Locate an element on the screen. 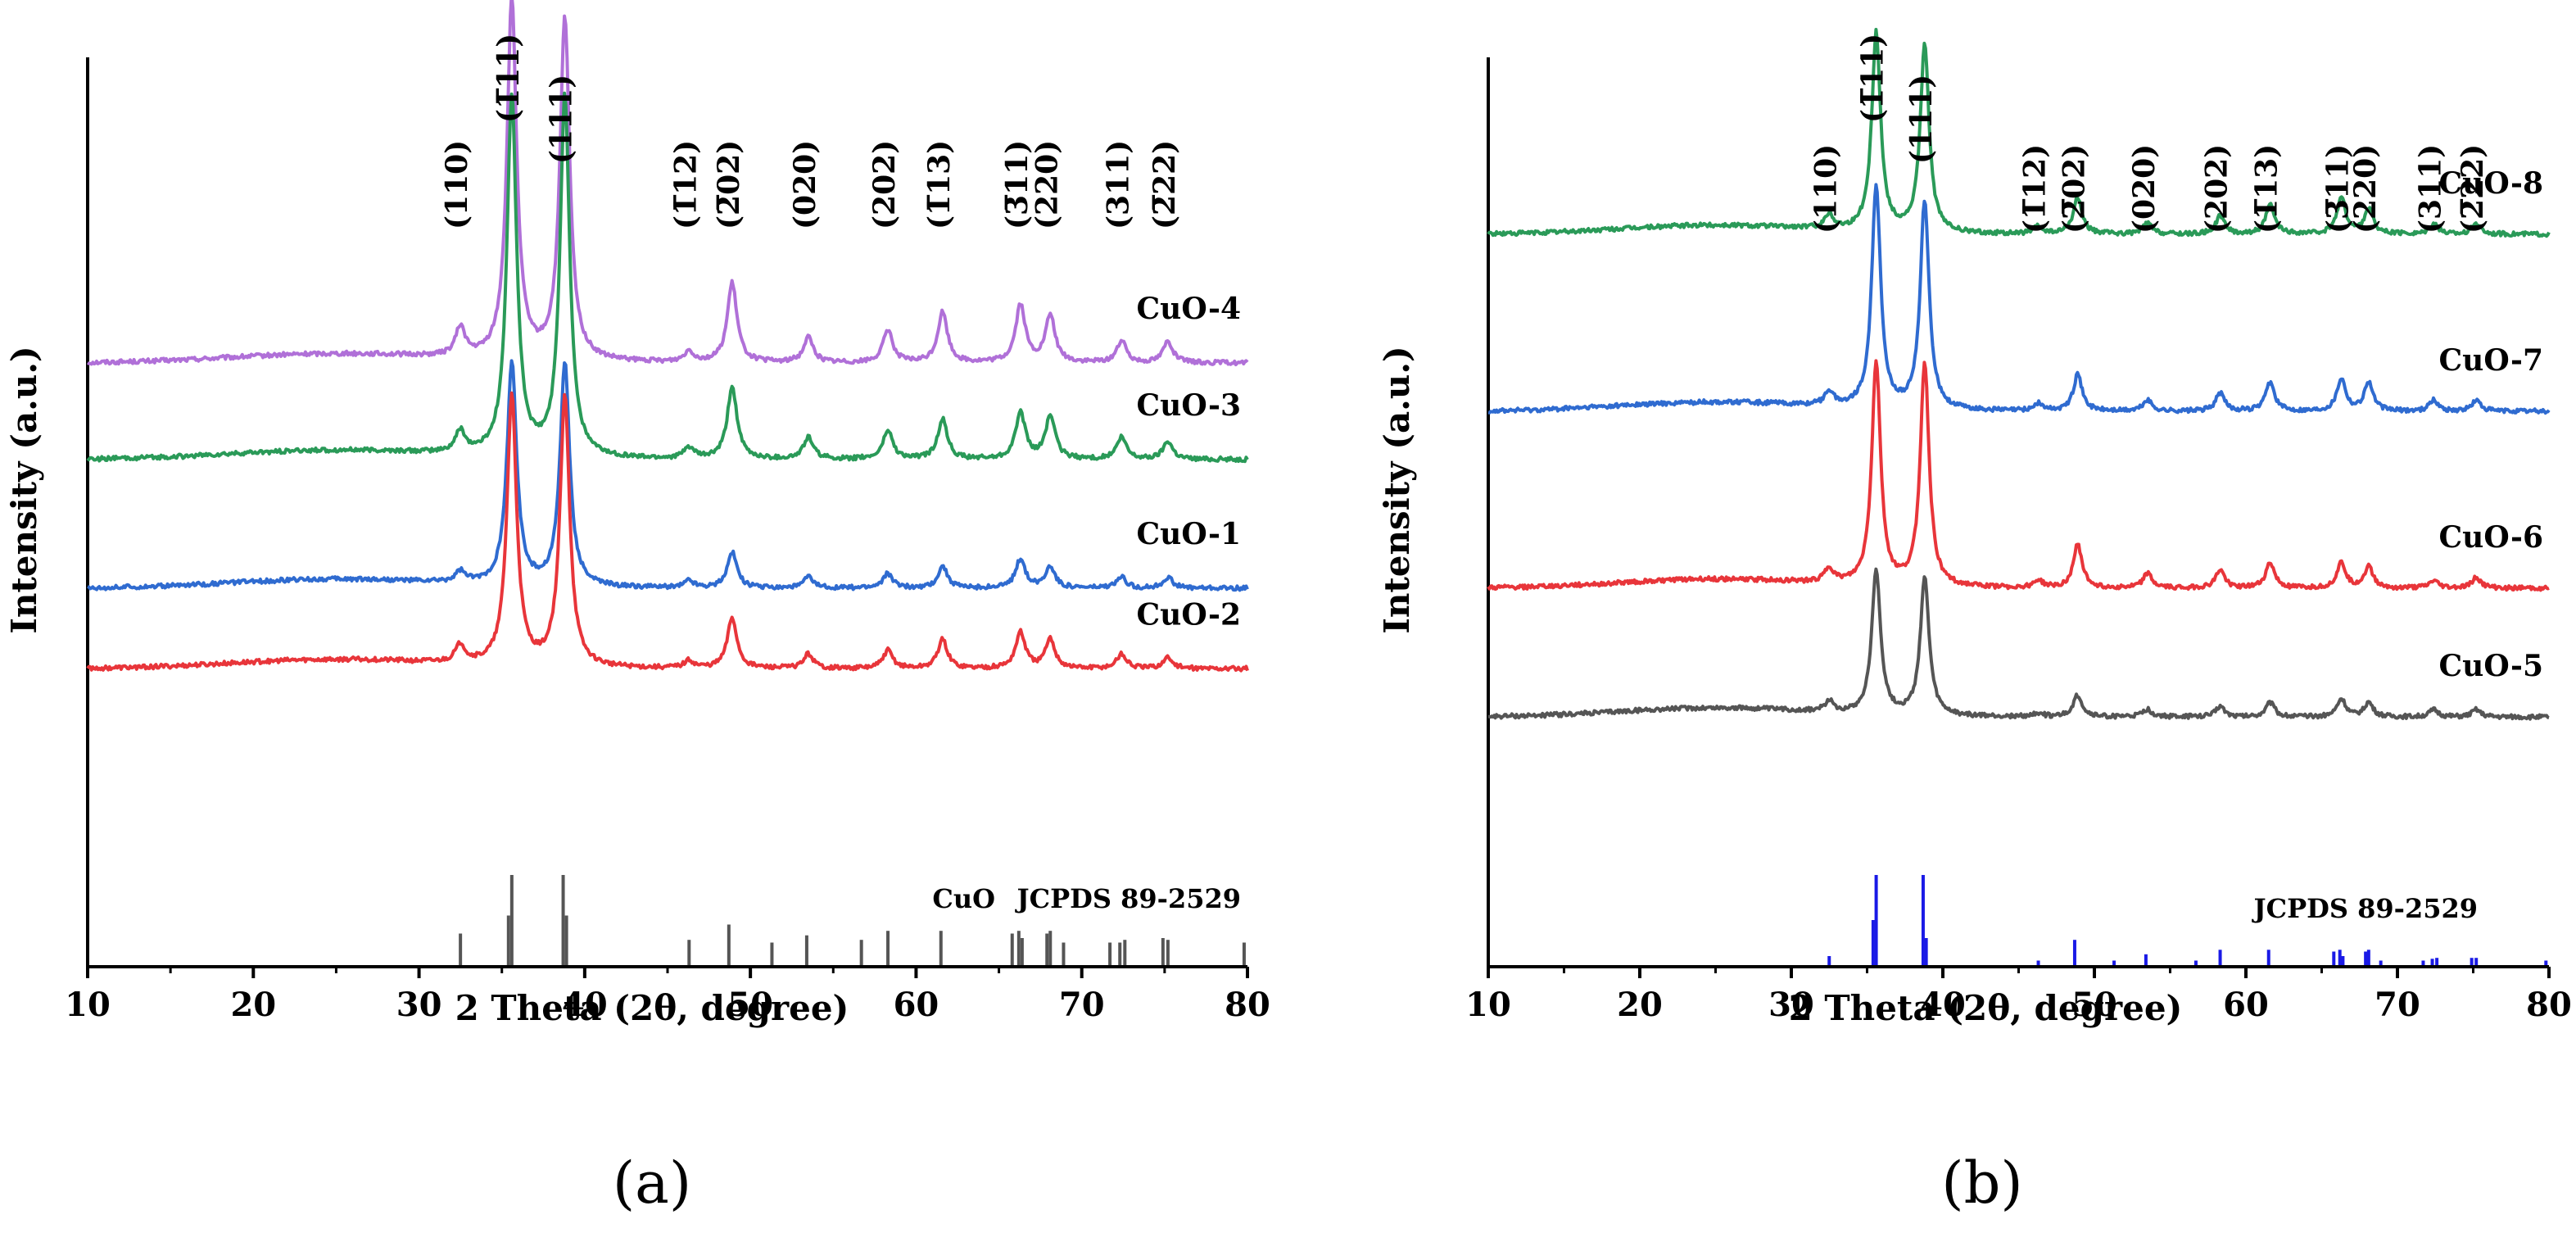 This screenshot has width=2576, height=1242. panel-b-hkl-label: (2̅22) is located at coordinates (2473, 188).